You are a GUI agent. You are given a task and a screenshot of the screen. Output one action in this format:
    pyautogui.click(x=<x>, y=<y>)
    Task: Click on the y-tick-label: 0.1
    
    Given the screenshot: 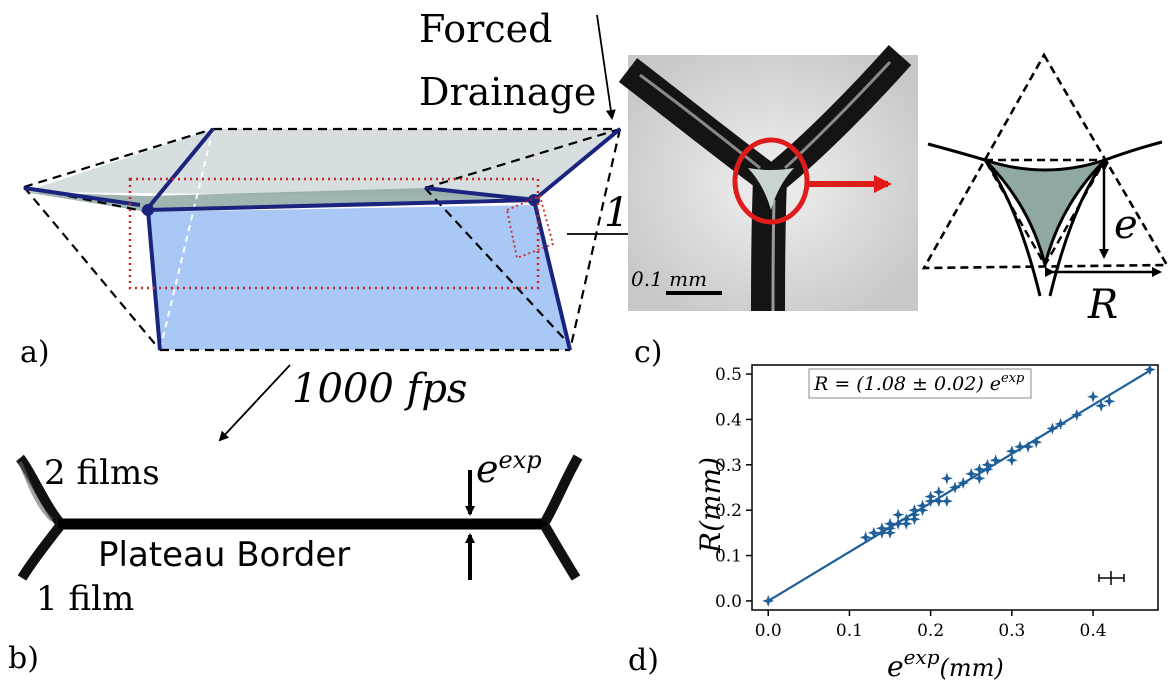 What is the action you would take?
    pyautogui.click(x=728, y=557)
    